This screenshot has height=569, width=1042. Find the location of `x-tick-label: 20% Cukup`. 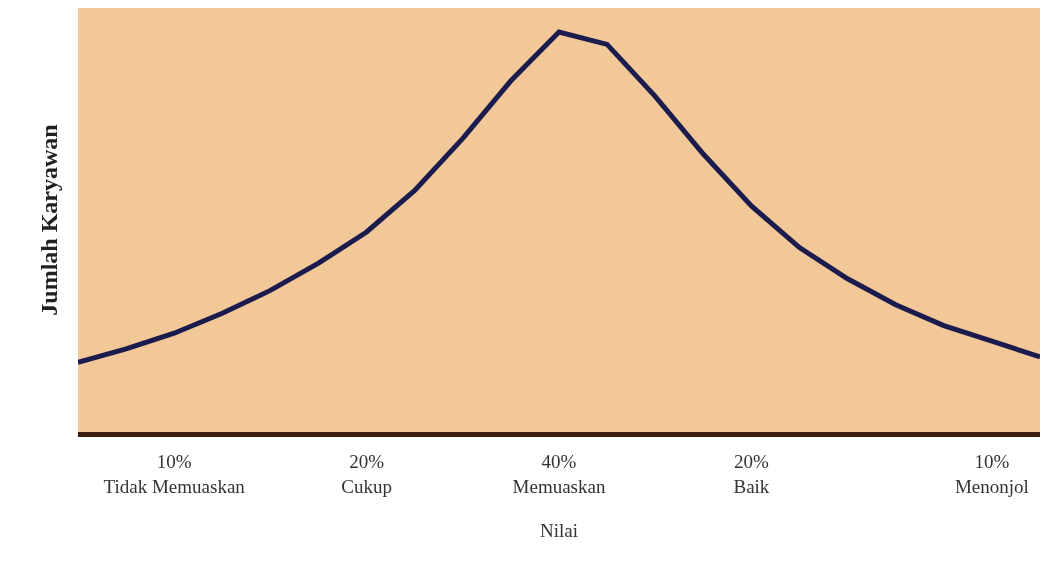

x-tick-label: 20% Cukup is located at coordinates (366, 473).